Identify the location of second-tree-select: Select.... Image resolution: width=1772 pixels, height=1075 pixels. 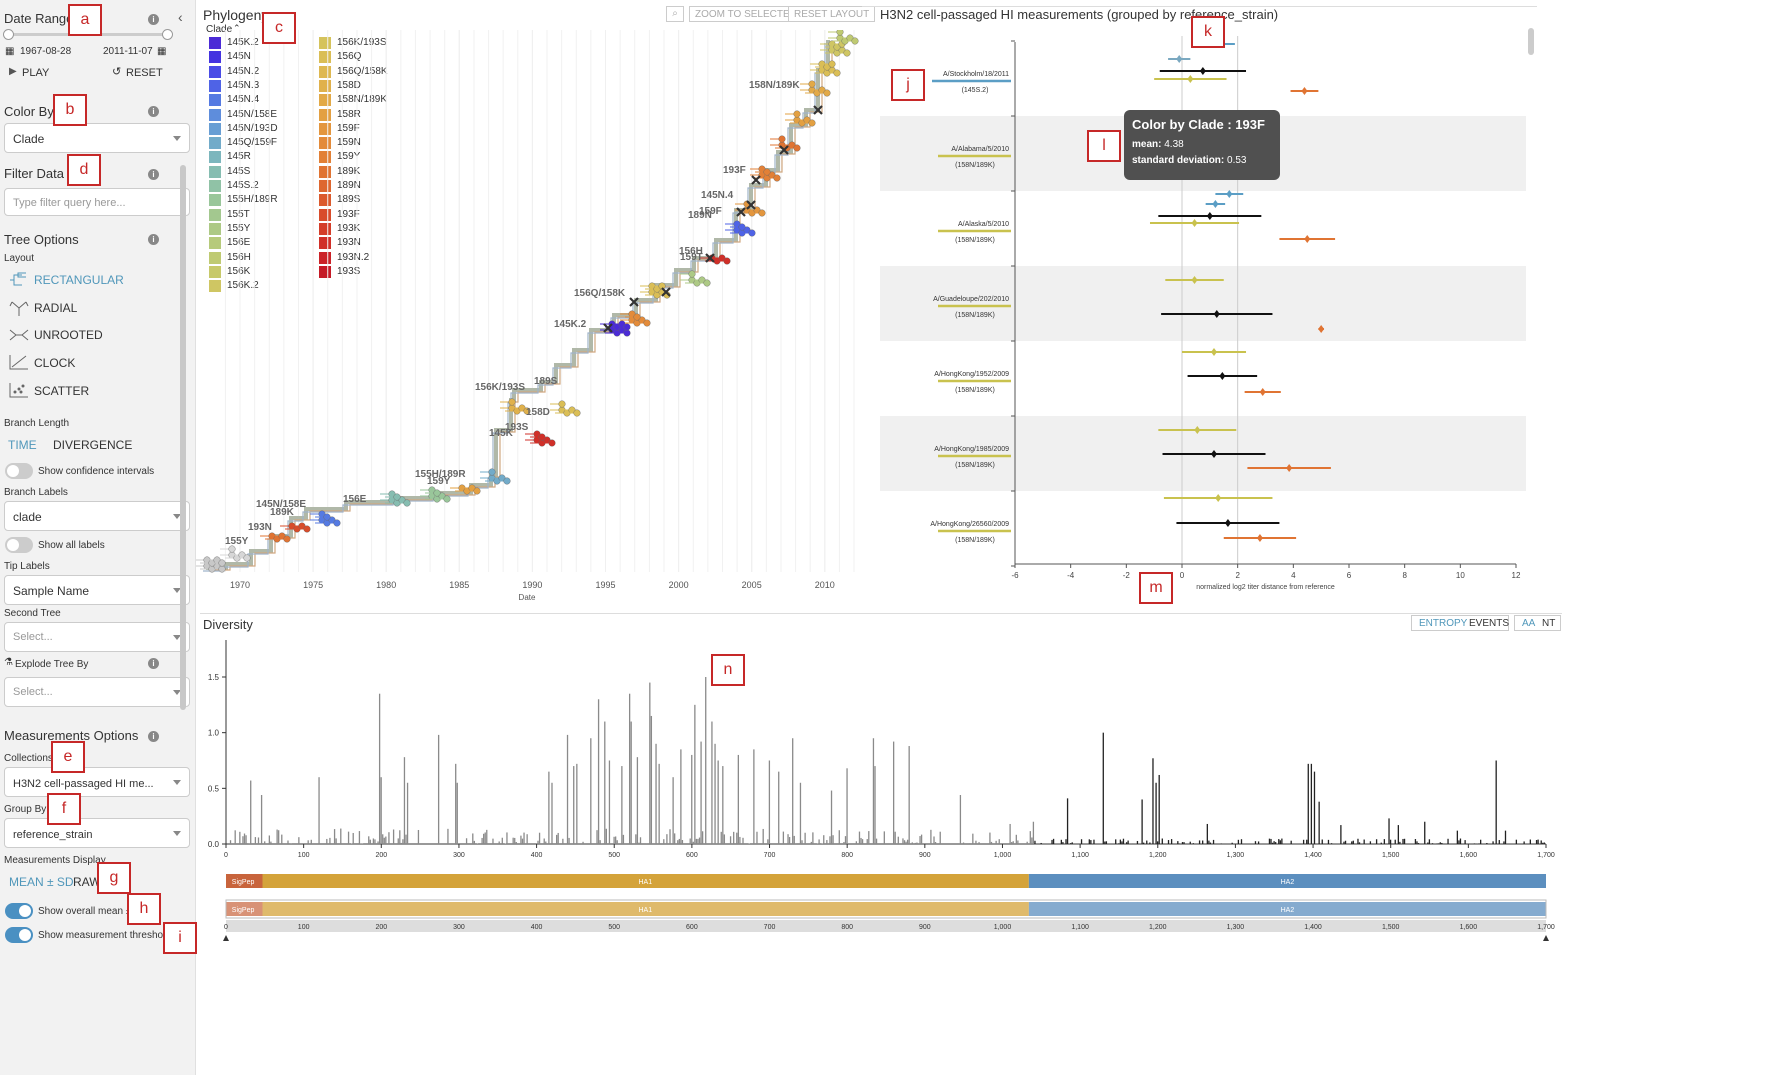
(97, 637).